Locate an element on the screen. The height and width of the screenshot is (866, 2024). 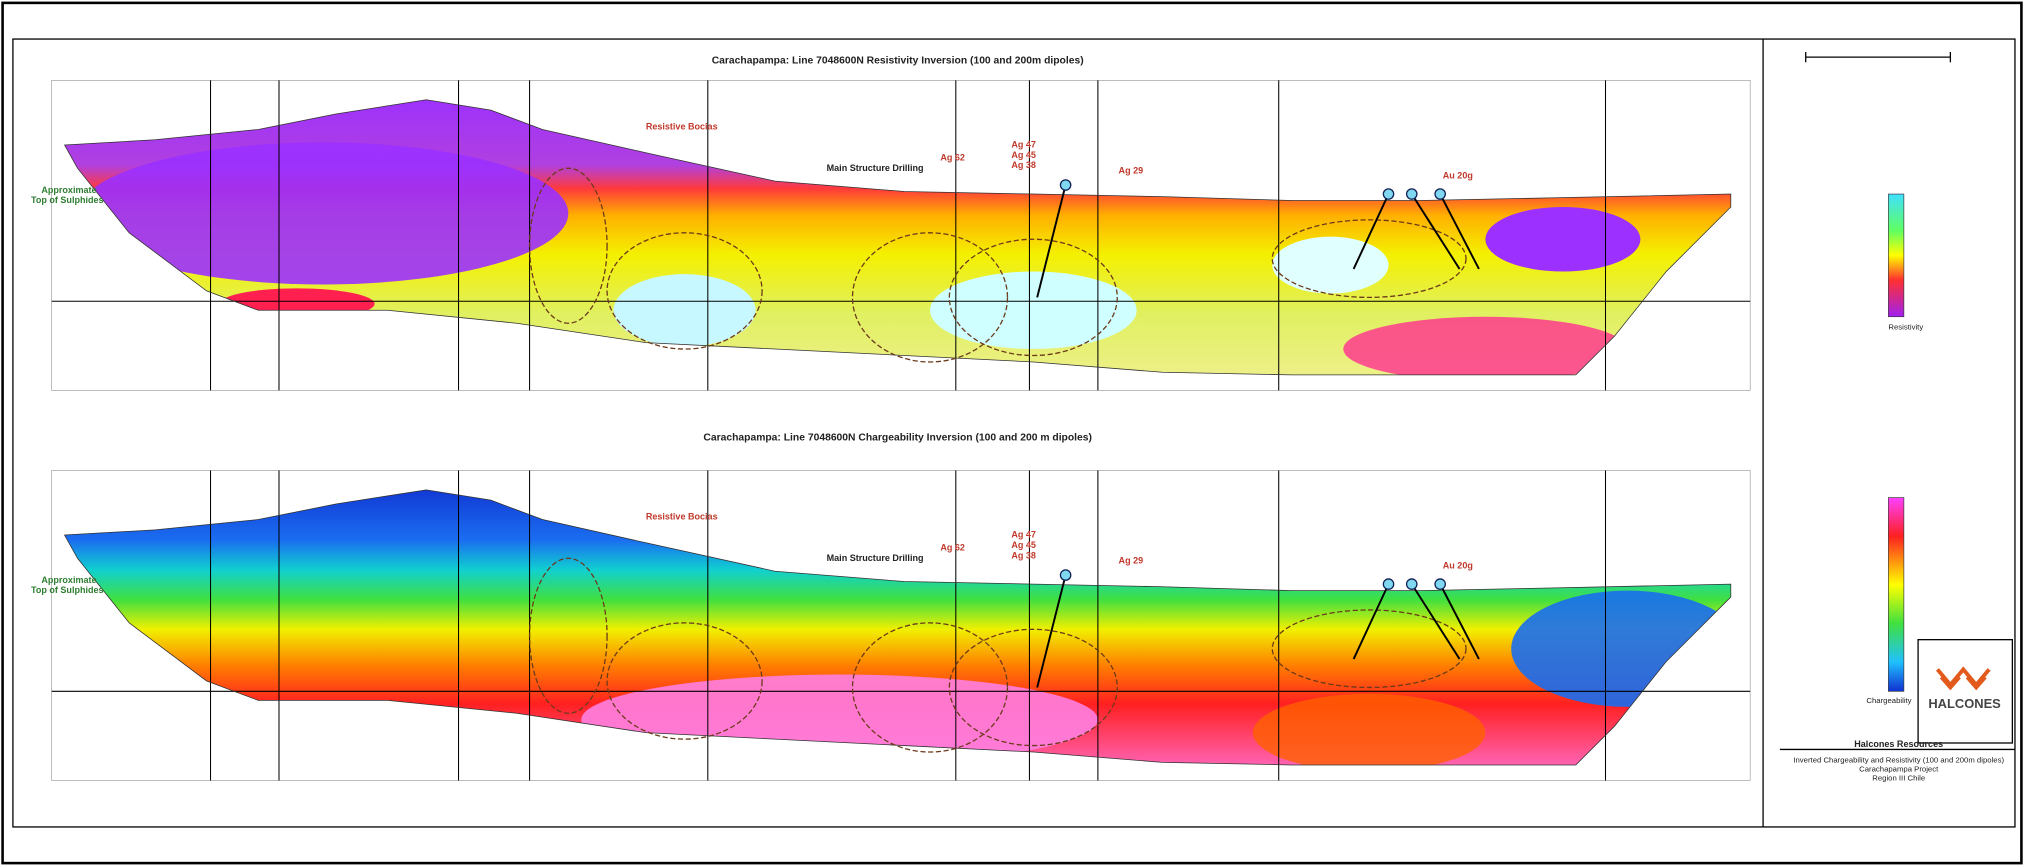
legend-label: Resistivity is located at coordinates (1905, 327).